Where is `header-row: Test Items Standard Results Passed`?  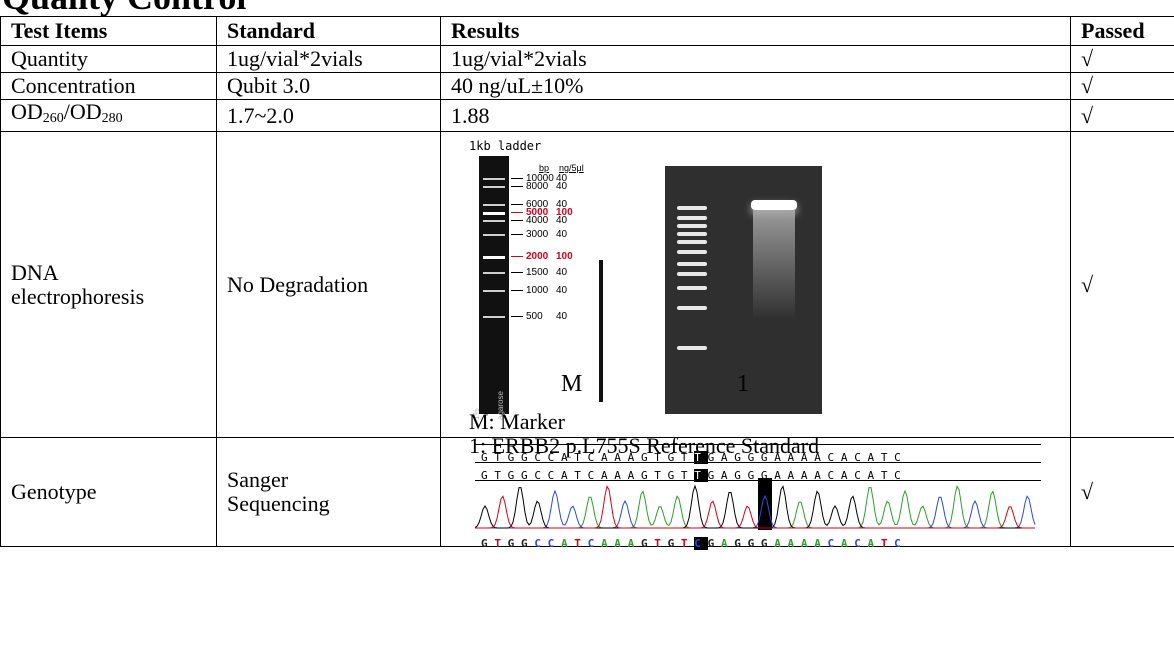 header-row: Test Items Standard Results Passed is located at coordinates (587, 31).